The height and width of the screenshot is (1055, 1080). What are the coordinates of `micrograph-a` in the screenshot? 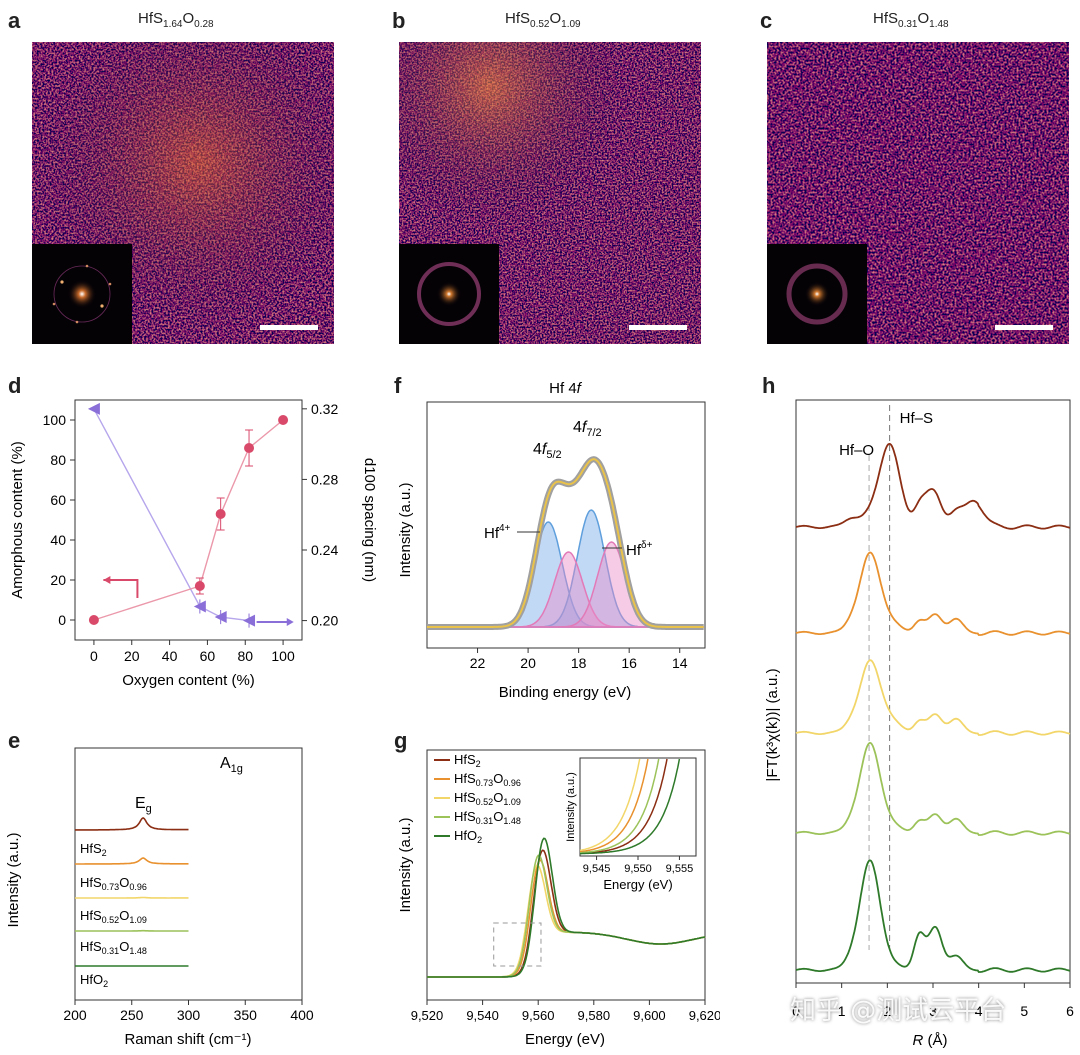 It's located at (183, 193).